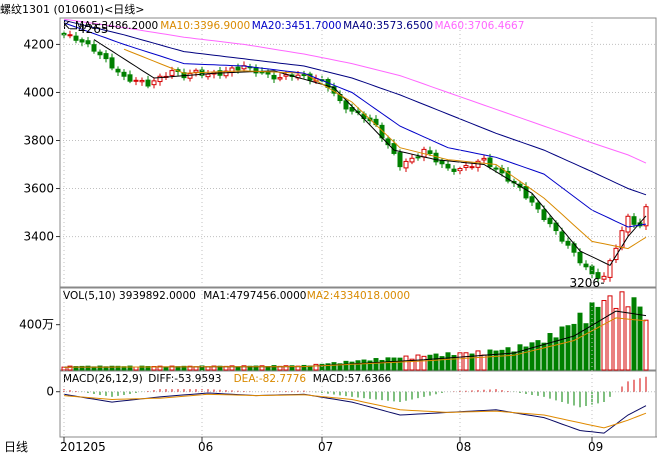 This screenshot has width=657, height=455. What do you see at coordinates (16, 447) in the screenshot?
I see `x-axis-label: 日线` at bounding box center [16, 447].